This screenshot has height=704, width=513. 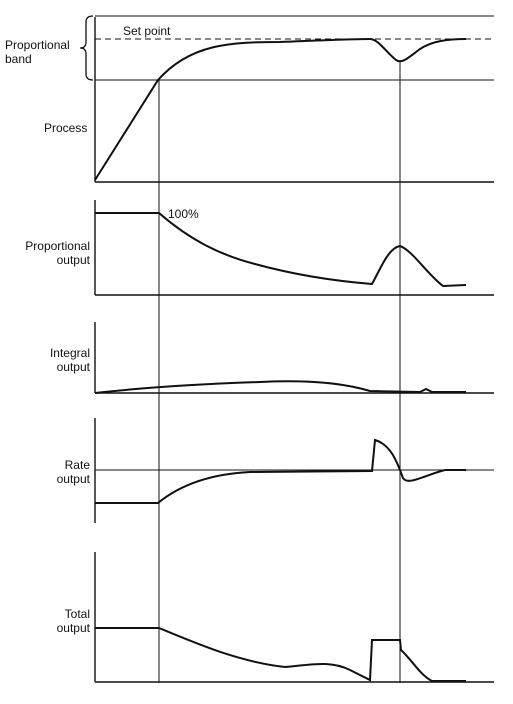 I want to click on rate-output-label-line1: Rate, so click(x=77, y=465).